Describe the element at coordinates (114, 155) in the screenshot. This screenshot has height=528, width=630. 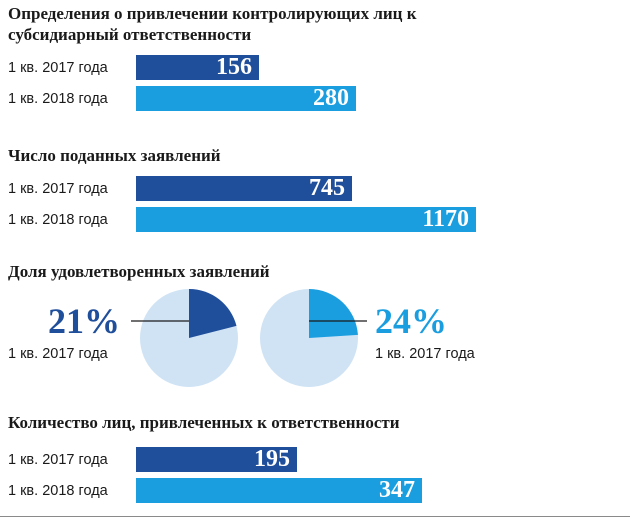
I see `chart-title-applications: Число поданных заявлений` at that location.